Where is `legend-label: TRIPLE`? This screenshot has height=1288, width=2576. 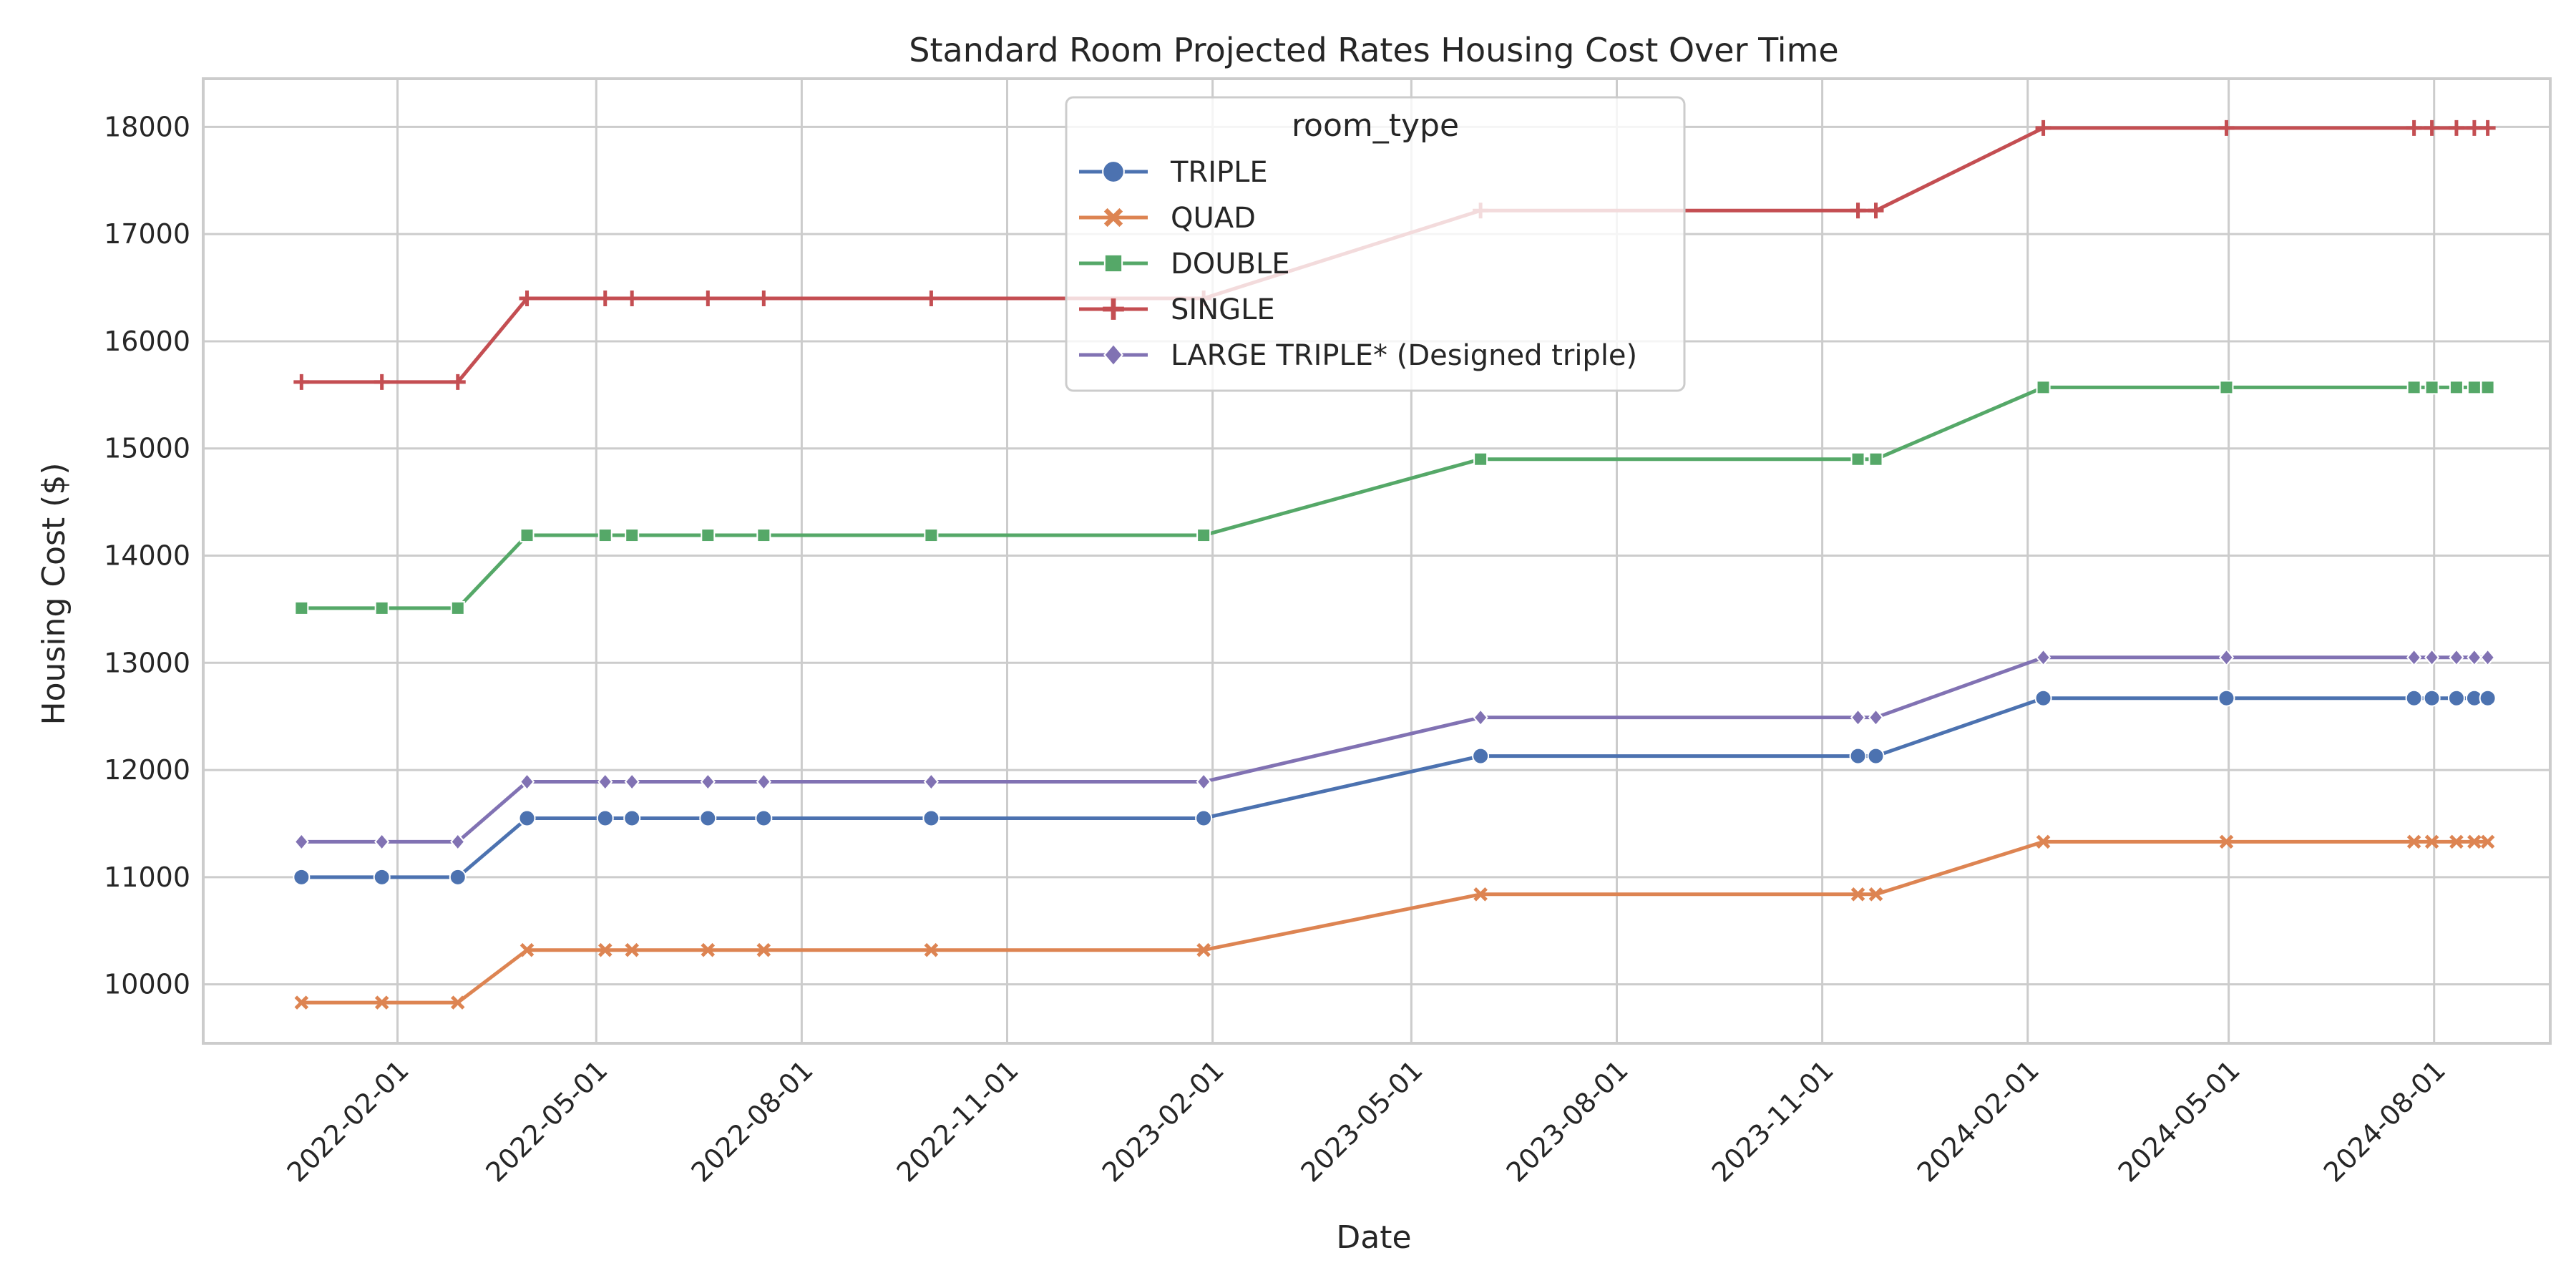 legend-label: TRIPLE is located at coordinates (1219, 172).